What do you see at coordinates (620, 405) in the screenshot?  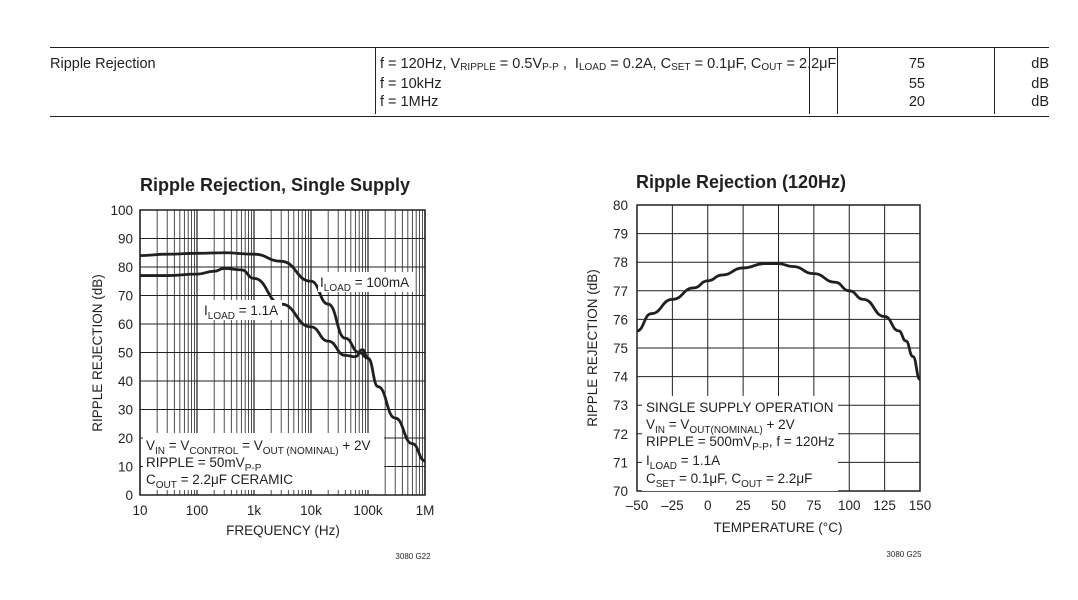 I see `chart2-ytick-label: 73` at bounding box center [620, 405].